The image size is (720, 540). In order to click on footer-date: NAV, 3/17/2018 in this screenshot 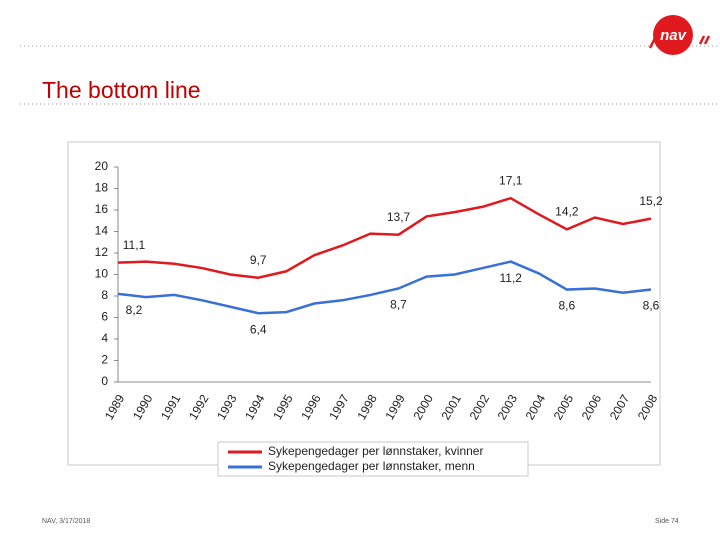, I will do `click(66, 521)`.